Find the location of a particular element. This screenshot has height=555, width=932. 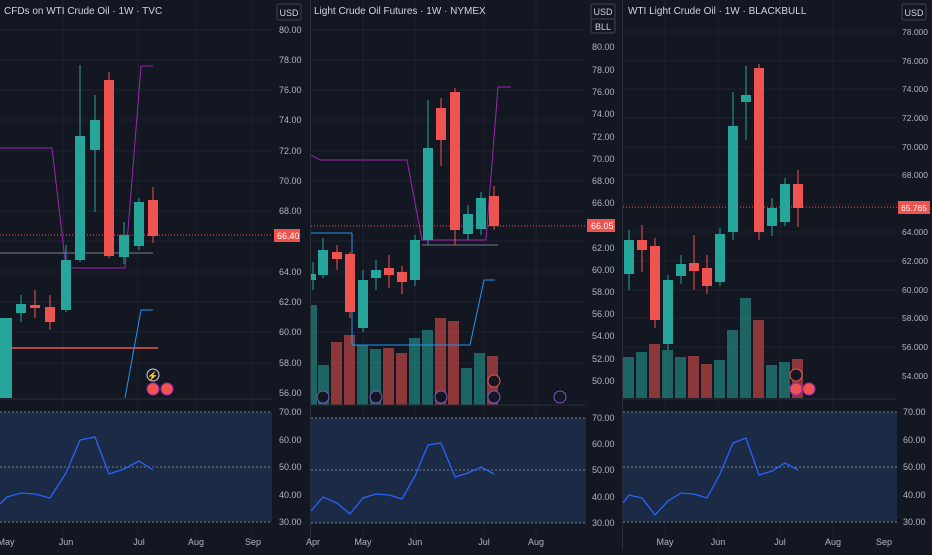

tick-label: 70.000 is located at coordinates (915, 147).